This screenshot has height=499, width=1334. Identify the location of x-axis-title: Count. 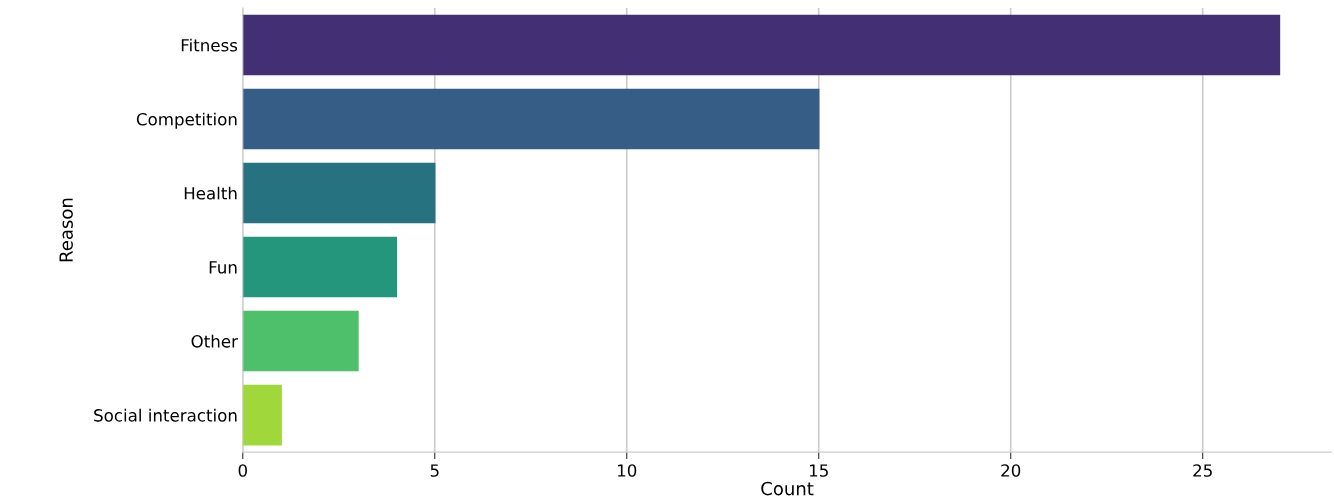
(787, 488).